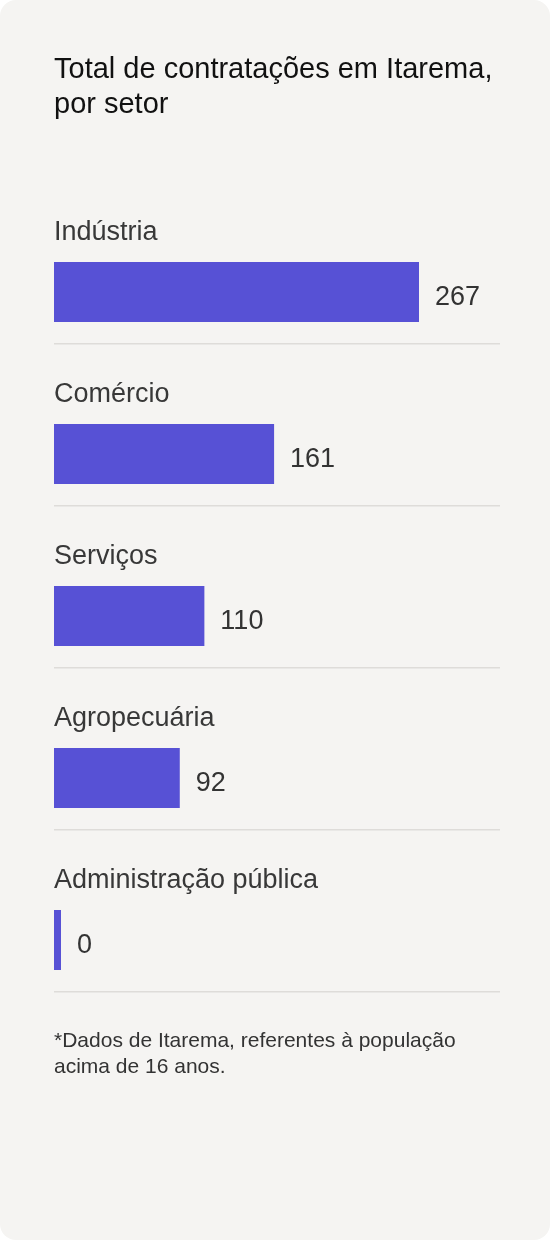 The height and width of the screenshot is (1240, 550). Describe the element at coordinates (242, 620) in the screenshot. I see `data-label: 110` at that location.